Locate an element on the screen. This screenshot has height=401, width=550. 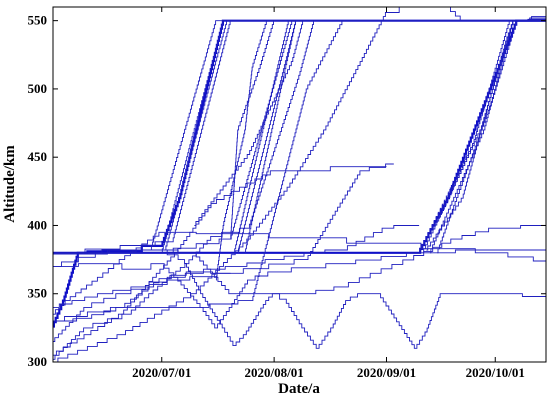
y-tick-label: 450 is located at coordinates (38, 156).